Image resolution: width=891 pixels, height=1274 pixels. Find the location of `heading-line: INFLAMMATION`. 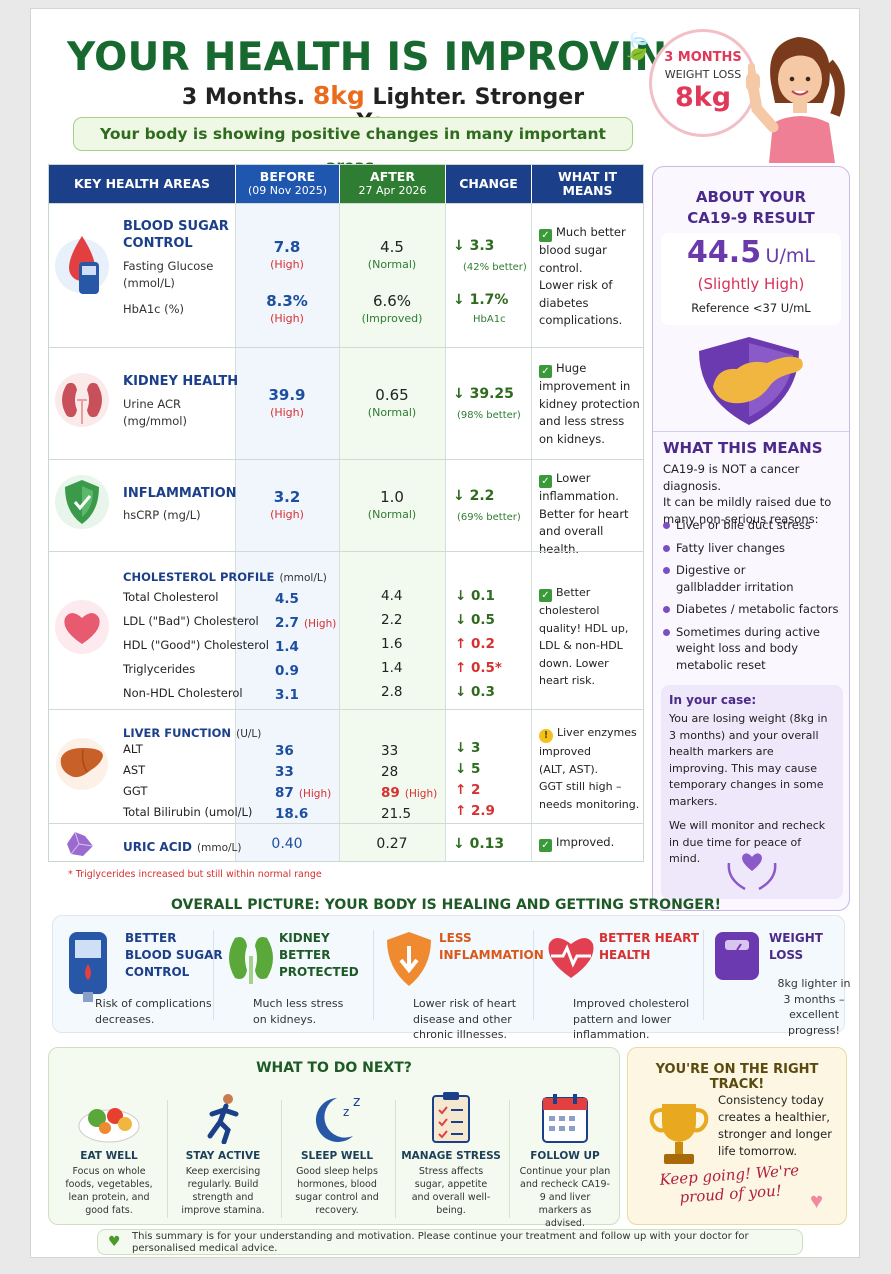

heading-line: INFLAMMATION is located at coordinates (491, 955).